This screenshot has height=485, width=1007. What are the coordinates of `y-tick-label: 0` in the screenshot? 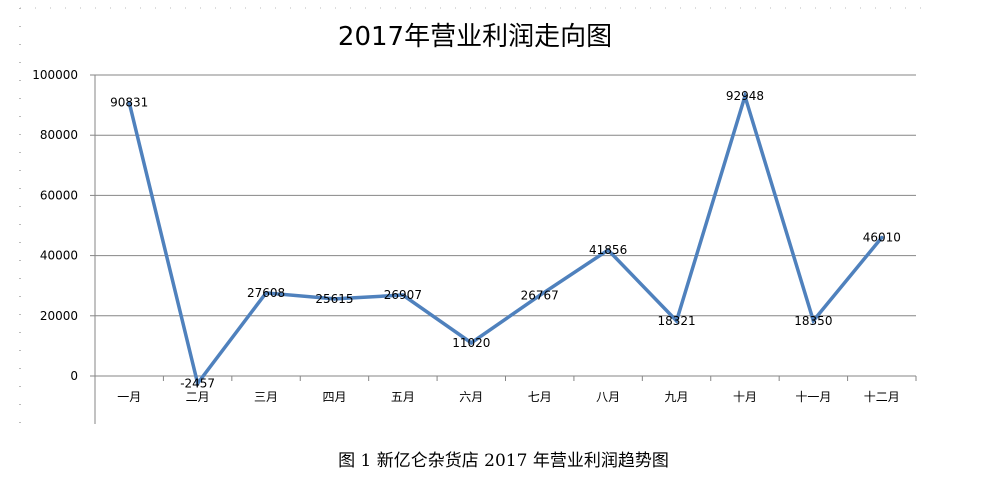 It's located at (74, 376).